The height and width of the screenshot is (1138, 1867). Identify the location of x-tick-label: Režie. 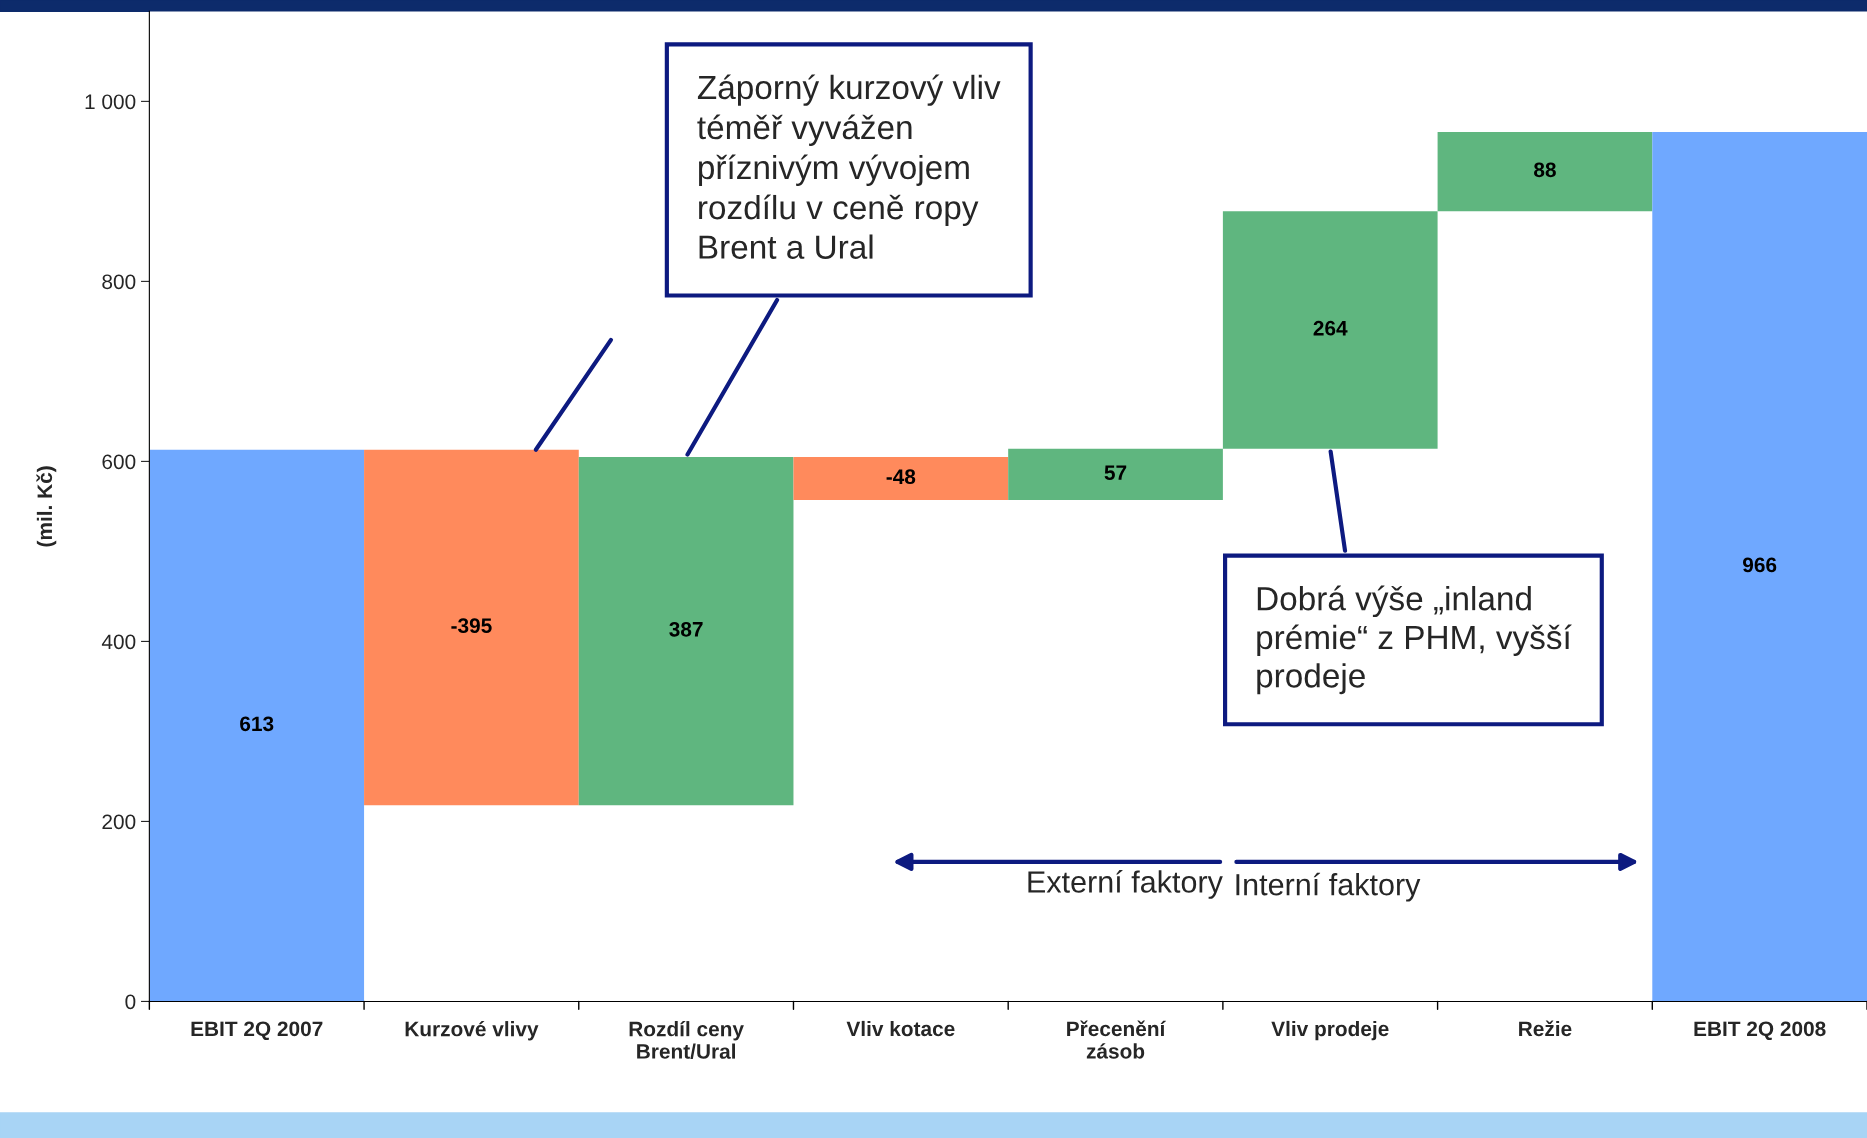
(1545, 1028).